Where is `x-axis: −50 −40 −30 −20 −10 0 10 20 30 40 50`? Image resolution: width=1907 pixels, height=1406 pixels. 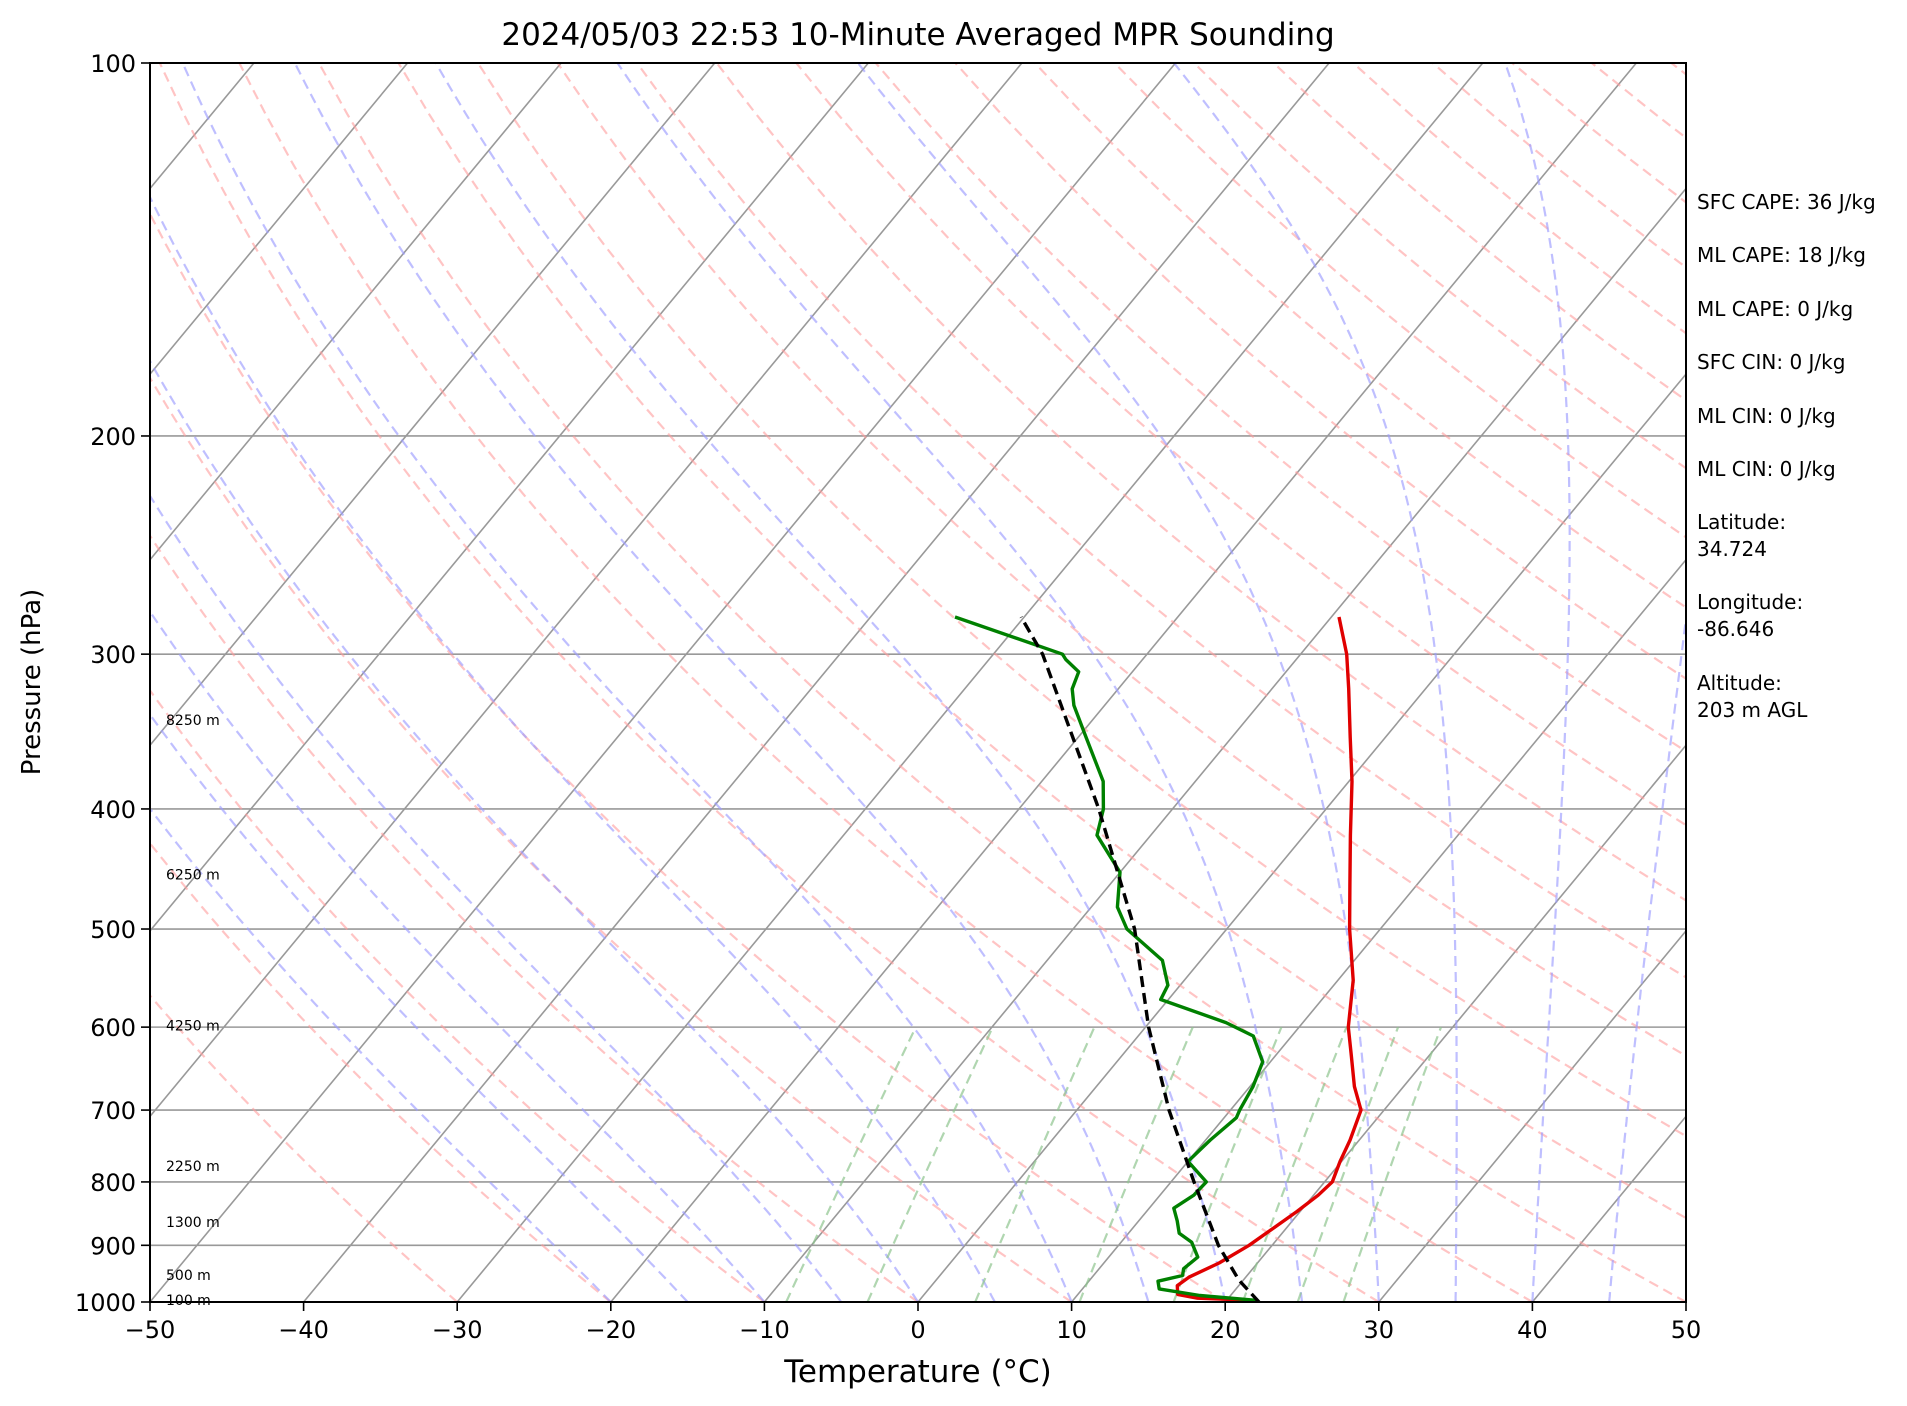 x-axis: −50 −40 −30 −20 −10 0 10 20 30 40 50 is located at coordinates (913, 1323).